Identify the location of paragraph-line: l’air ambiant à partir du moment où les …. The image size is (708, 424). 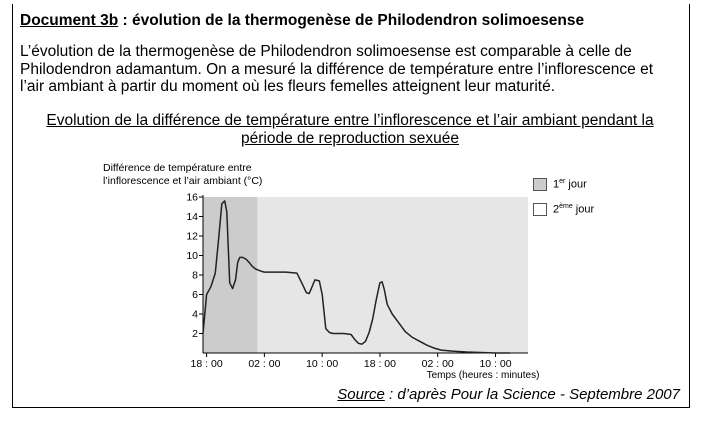
(287, 86).